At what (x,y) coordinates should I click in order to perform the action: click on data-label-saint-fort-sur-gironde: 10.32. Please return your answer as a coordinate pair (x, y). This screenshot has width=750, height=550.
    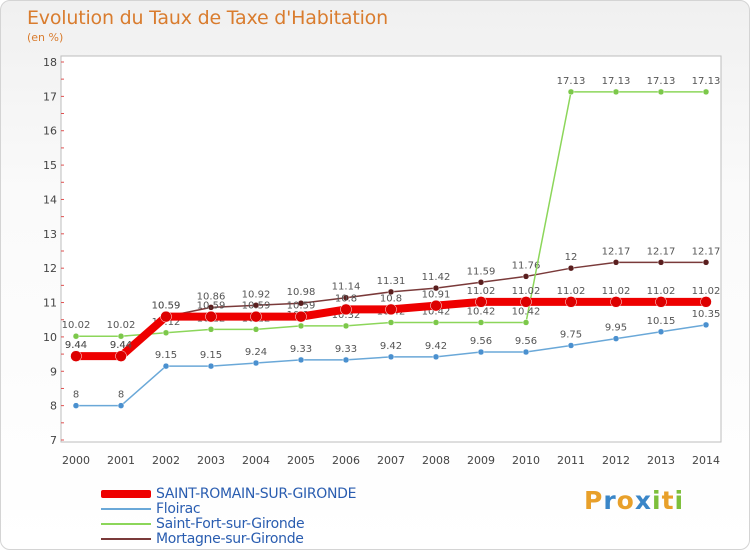
    Looking at the image, I should click on (346, 315).